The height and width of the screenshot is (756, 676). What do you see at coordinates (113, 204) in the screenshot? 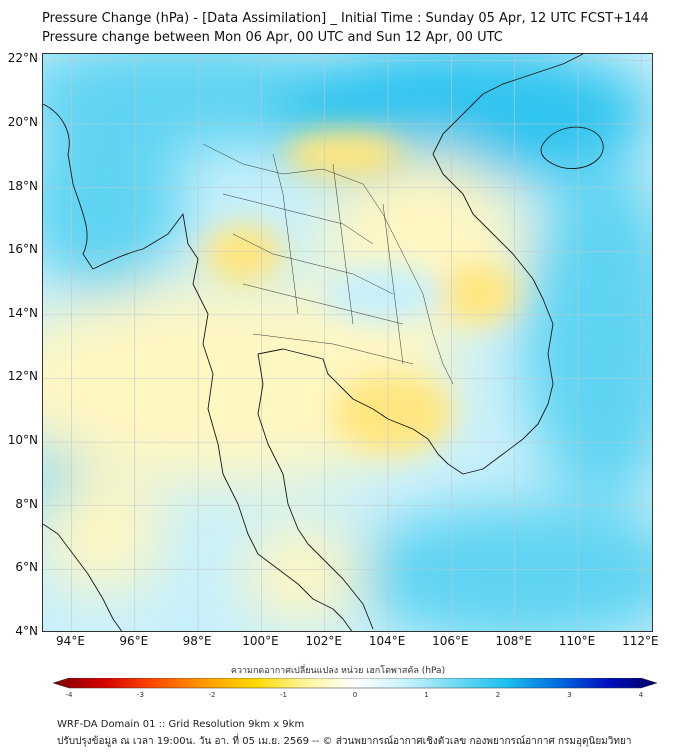
I see `positive-area-west` at bounding box center [113, 204].